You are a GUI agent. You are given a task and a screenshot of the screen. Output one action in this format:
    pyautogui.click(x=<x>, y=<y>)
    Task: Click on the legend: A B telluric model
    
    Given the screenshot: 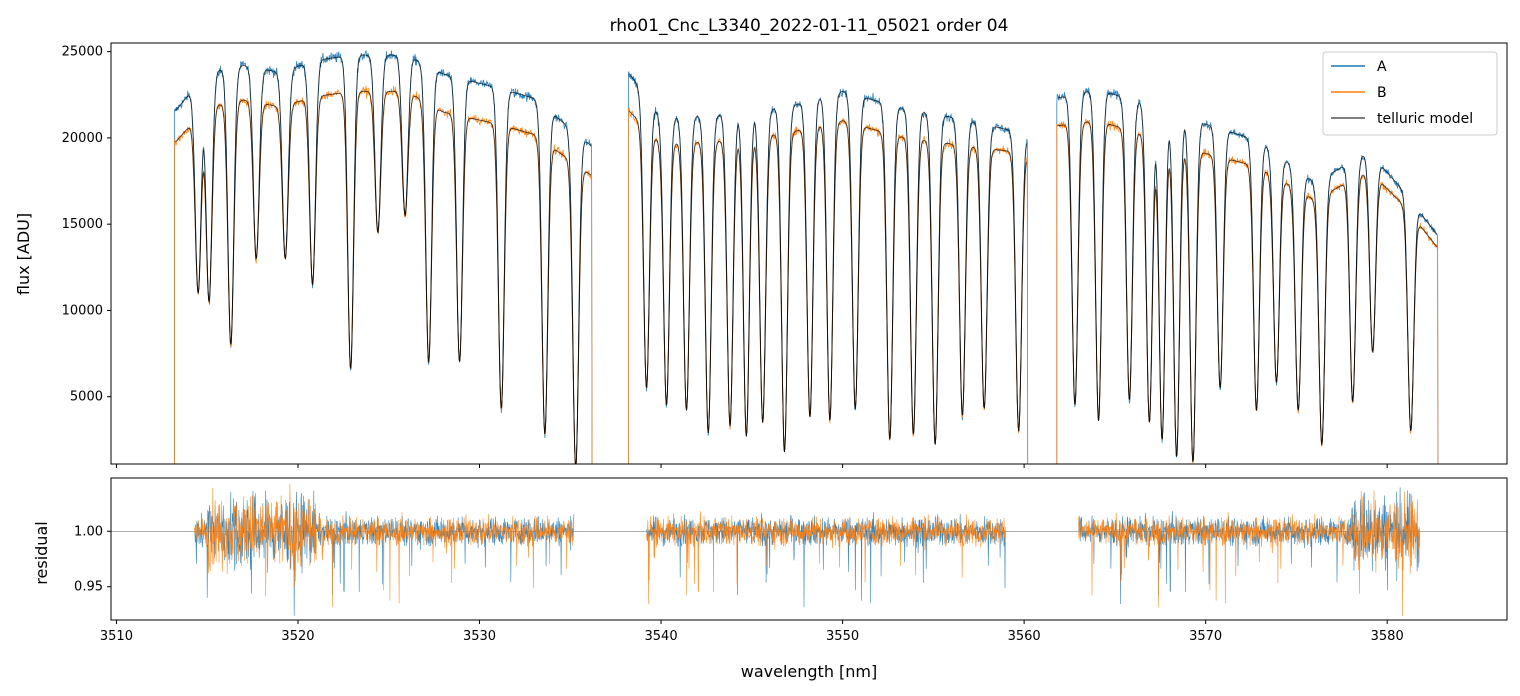 What is the action you would take?
    pyautogui.click(x=1410, y=93)
    